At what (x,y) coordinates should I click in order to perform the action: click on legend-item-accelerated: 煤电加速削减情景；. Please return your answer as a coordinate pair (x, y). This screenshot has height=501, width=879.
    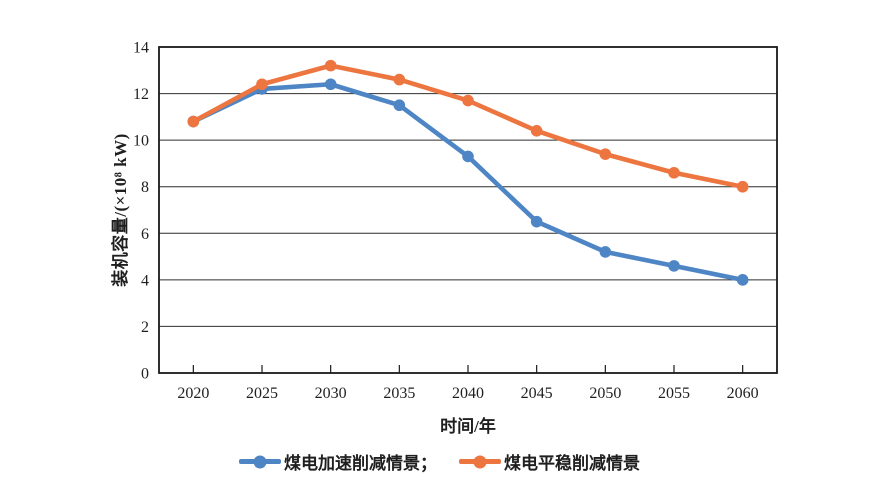
    Looking at the image, I should click on (338, 461).